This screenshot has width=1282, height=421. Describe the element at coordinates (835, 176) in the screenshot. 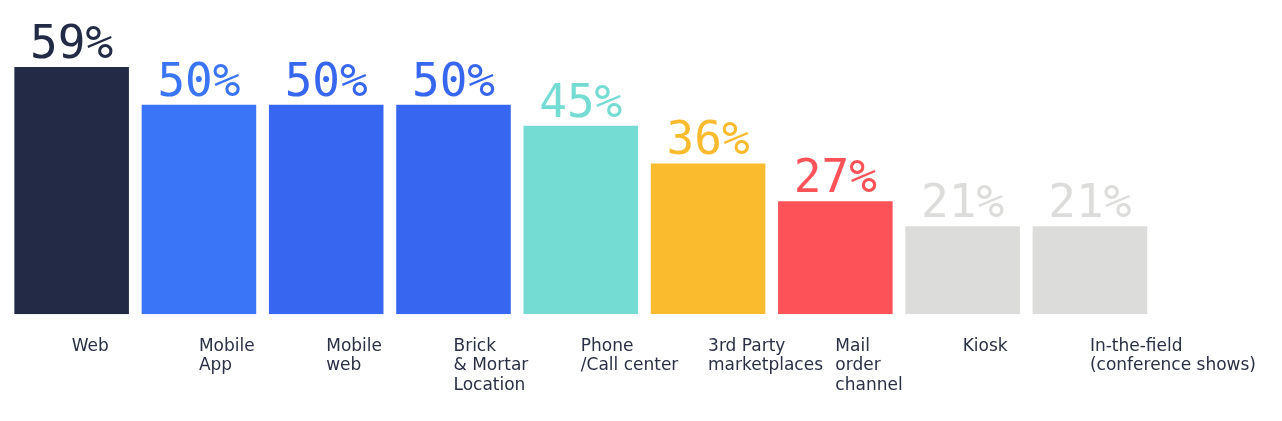

I see `data-label: 27%` at that location.